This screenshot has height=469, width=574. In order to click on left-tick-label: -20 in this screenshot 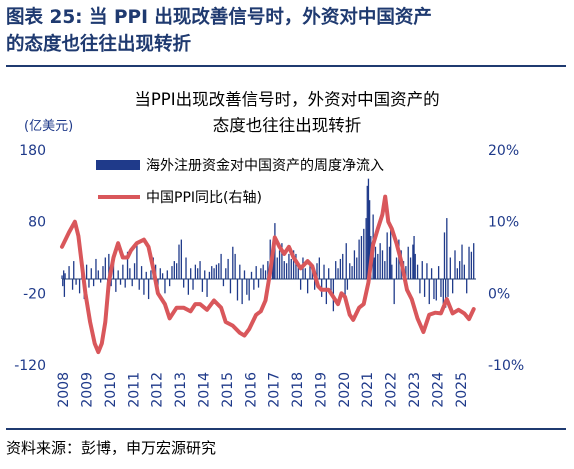, I will do `click(34, 294)`.